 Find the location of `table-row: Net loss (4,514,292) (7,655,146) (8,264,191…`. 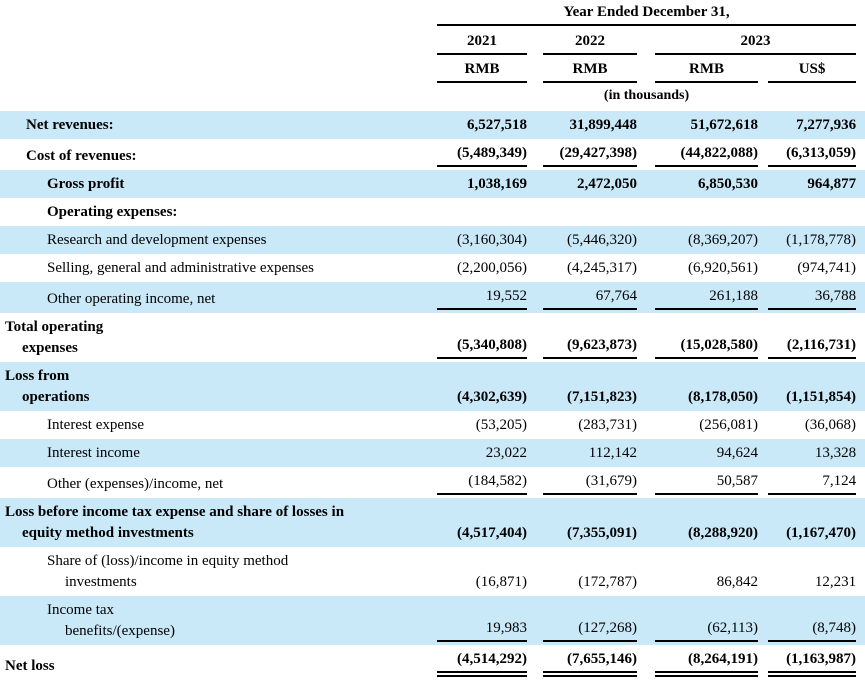

table-row: Net loss (4,514,292) (7,655,146) (8,264,191… is located at coordinates (432, 662).